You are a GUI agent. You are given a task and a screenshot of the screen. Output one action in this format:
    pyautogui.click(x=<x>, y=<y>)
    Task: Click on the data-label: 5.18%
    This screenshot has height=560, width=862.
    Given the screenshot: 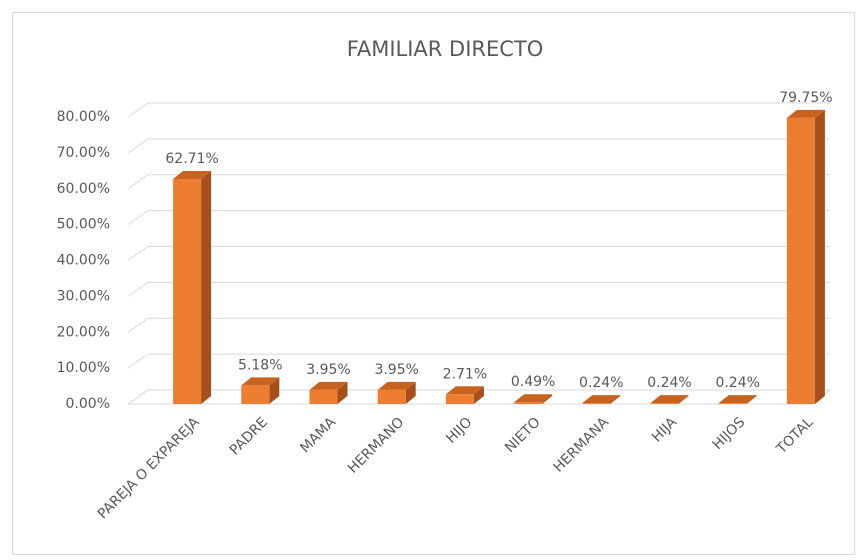 What is the action you would take?
    pyautogui.click(x=260, y=365)
    